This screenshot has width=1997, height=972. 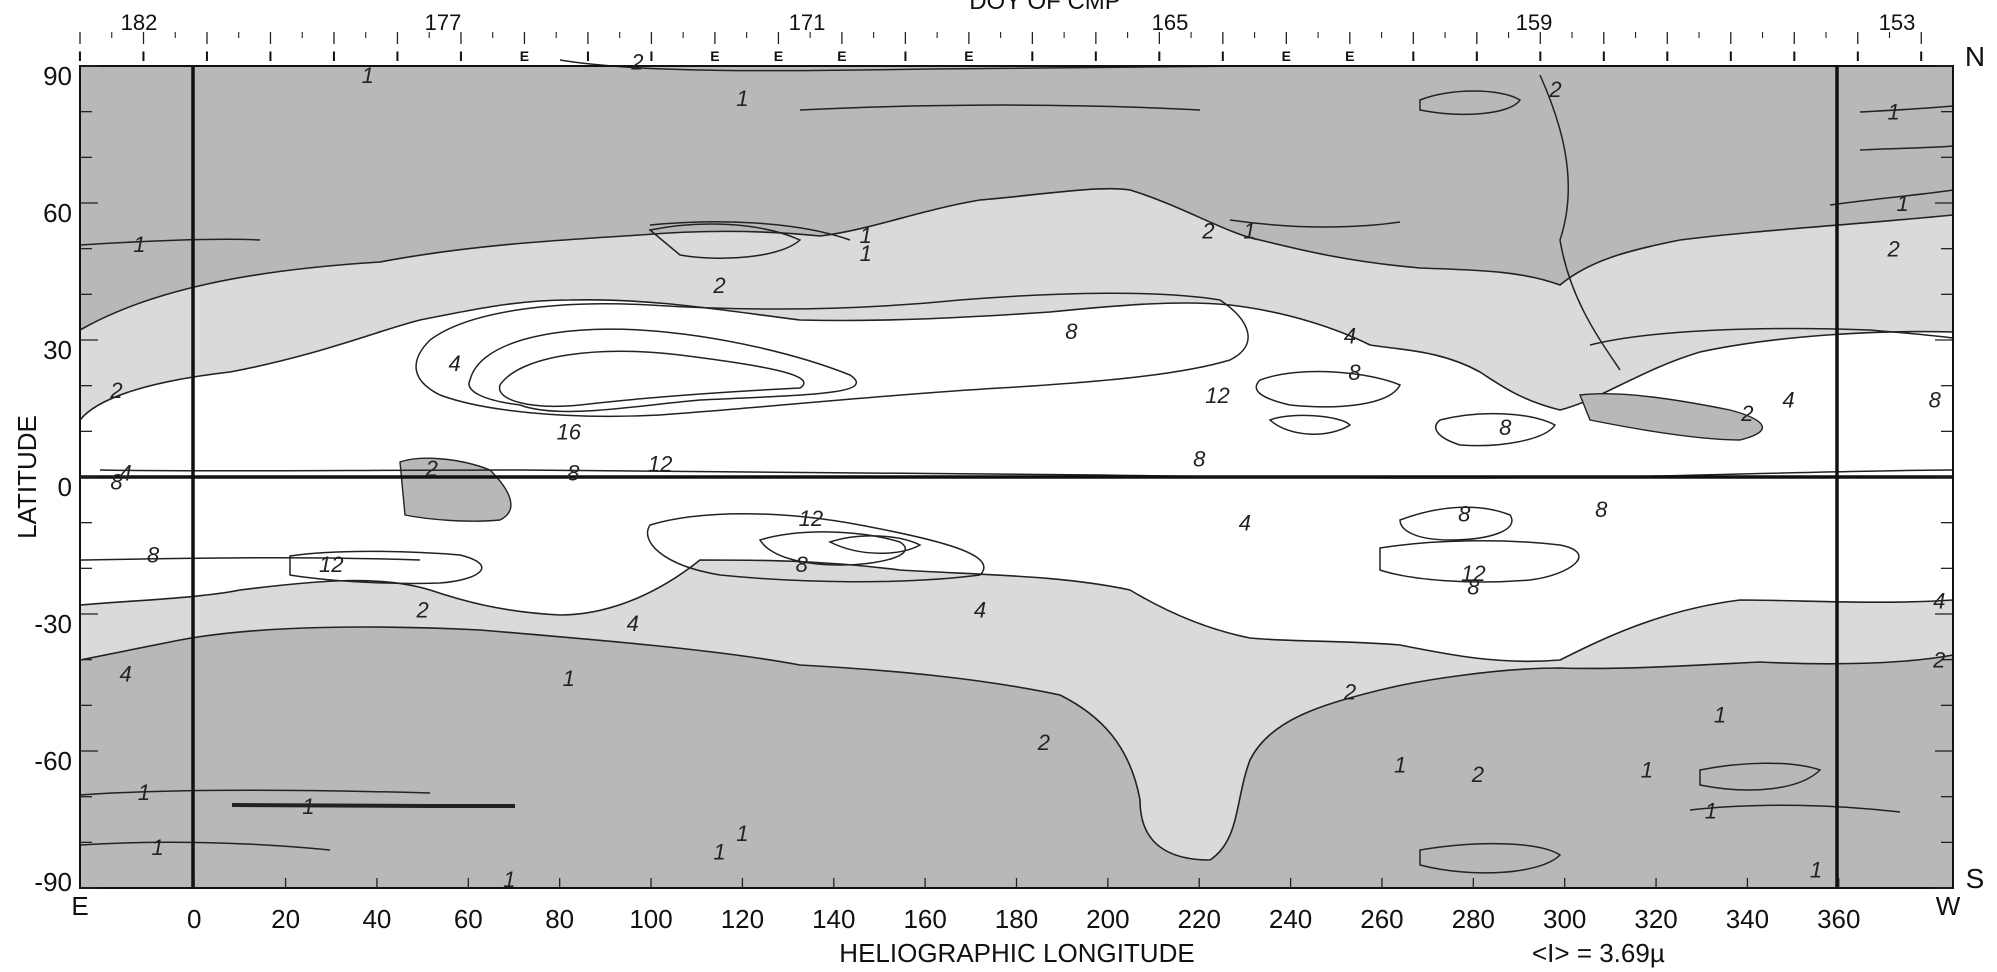 I want to click on x-tick-label: 340, so click(x=1747, y=919).